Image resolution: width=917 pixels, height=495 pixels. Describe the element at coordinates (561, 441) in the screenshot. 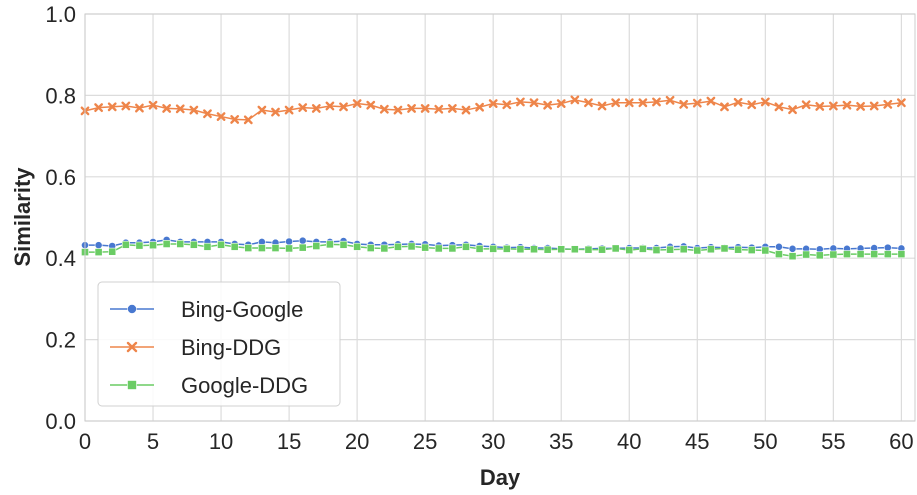

I see `x-tick-label: 35` at that location.